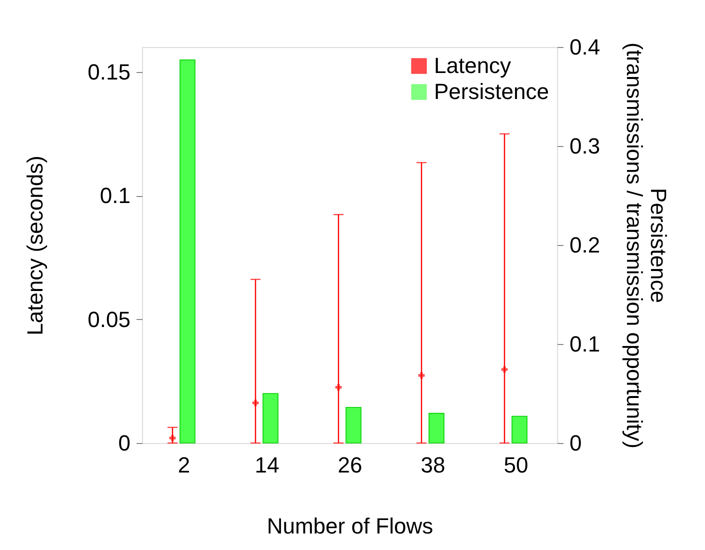 The image size is (705, 550). I want to click on y2-tick-label: 0.4, so click(585, 47).